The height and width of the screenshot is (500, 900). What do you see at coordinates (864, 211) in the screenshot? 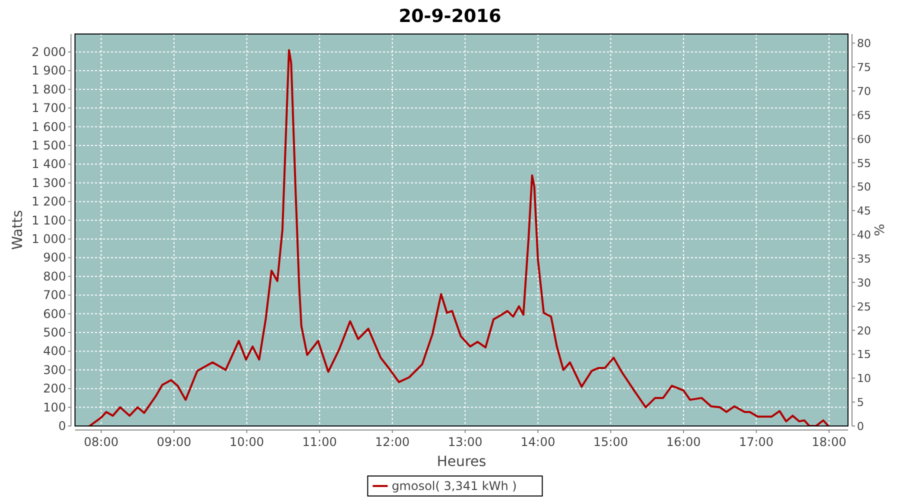
I see `y2-tick-label: 45` at bounding box center [864, 211].